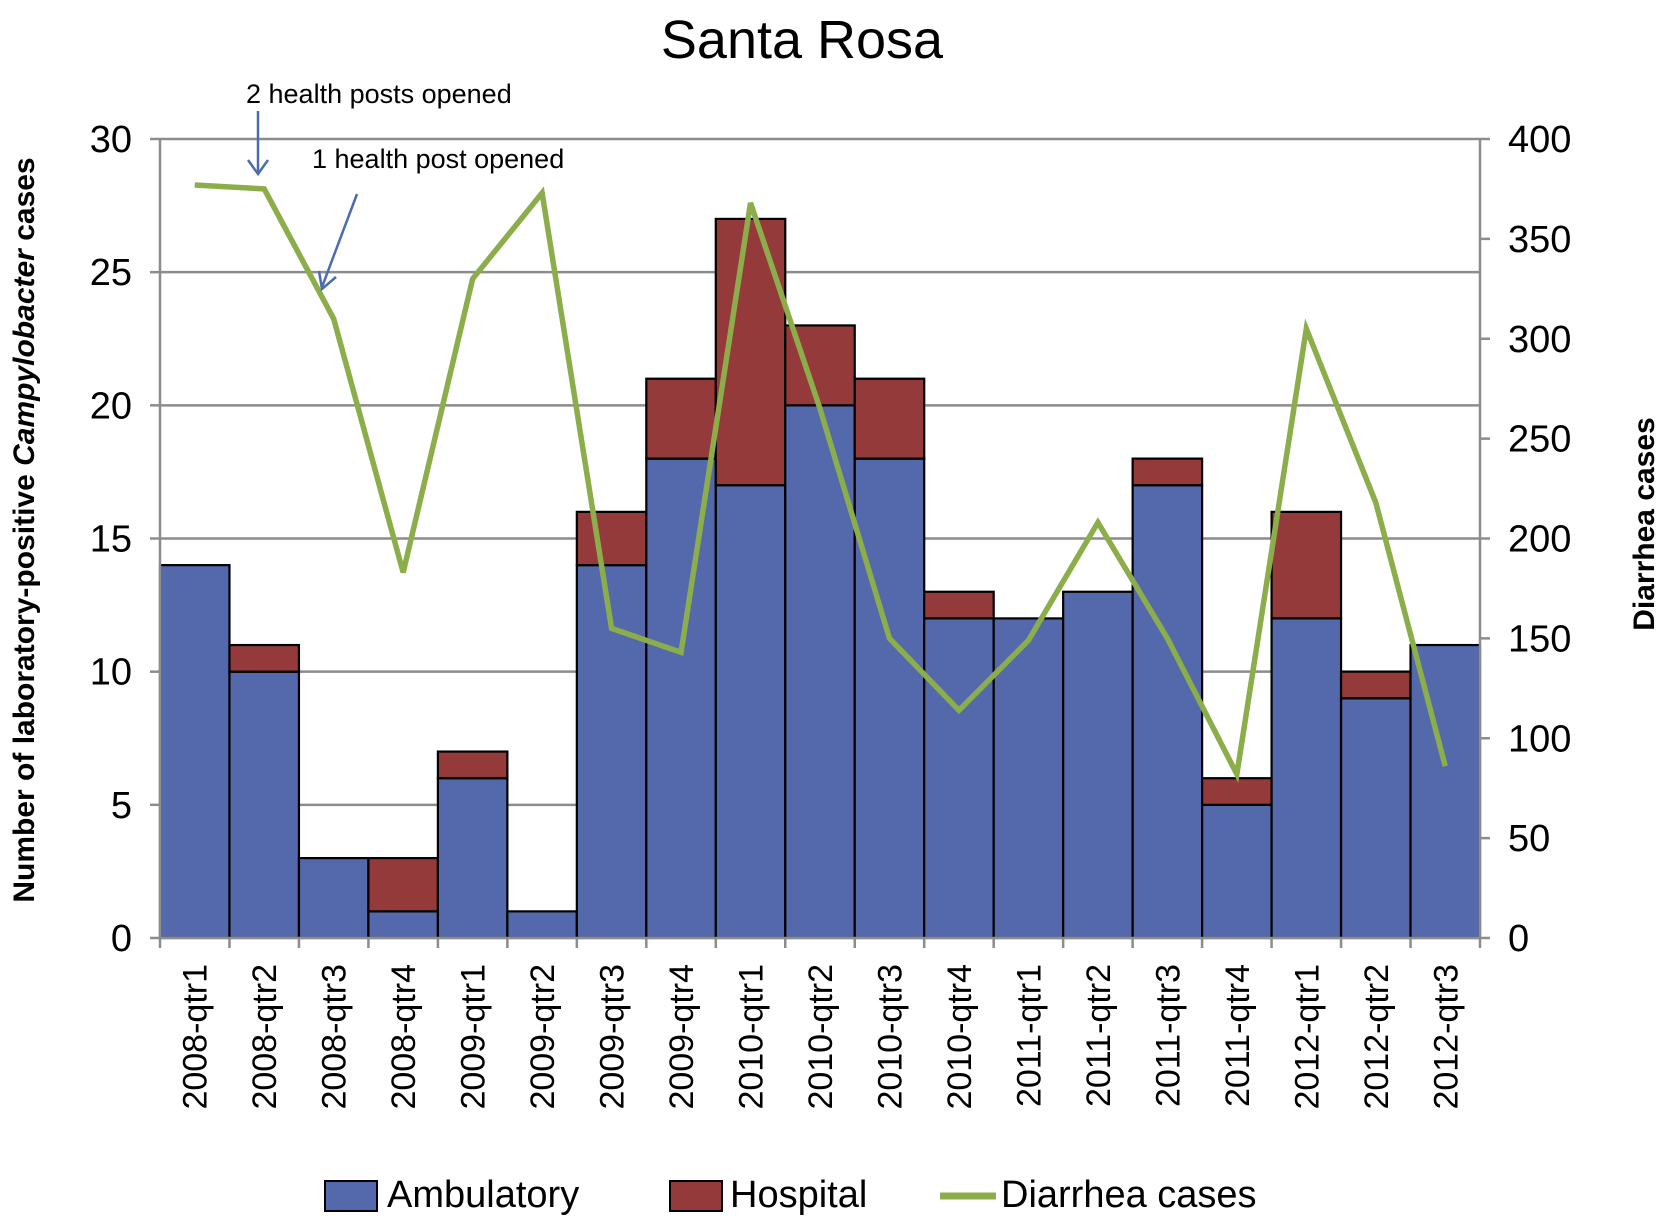 Image resolution: width=1665 pixels, height=1216 pixels. What do you see at coordinates (438, 159) in the screenshot?
I see `annotation-1-health-post-text: 1 health post opened` at bounding box center [438, 159].